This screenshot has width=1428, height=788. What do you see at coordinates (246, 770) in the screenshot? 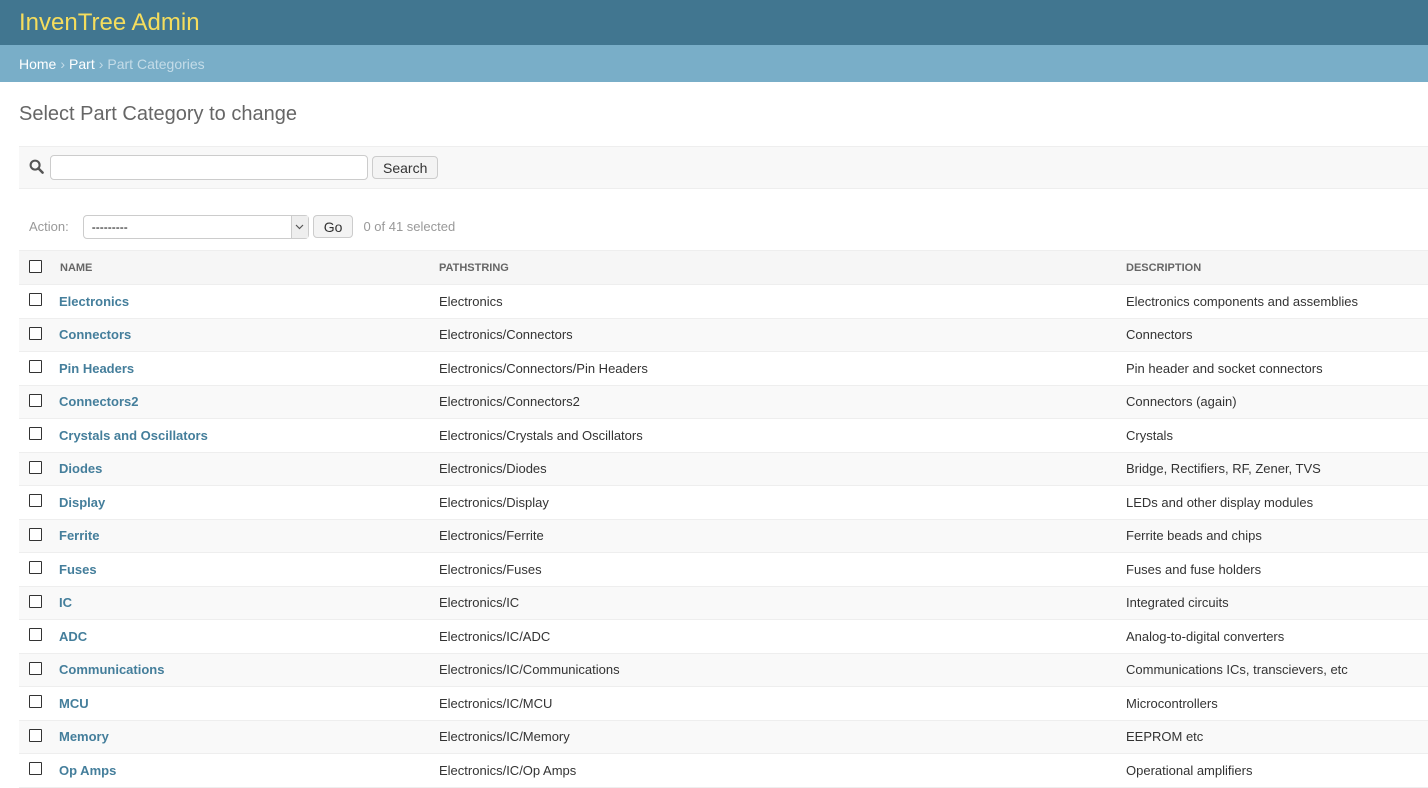
I see `name-cell: Op Amps` at bounding box center [246, 770].